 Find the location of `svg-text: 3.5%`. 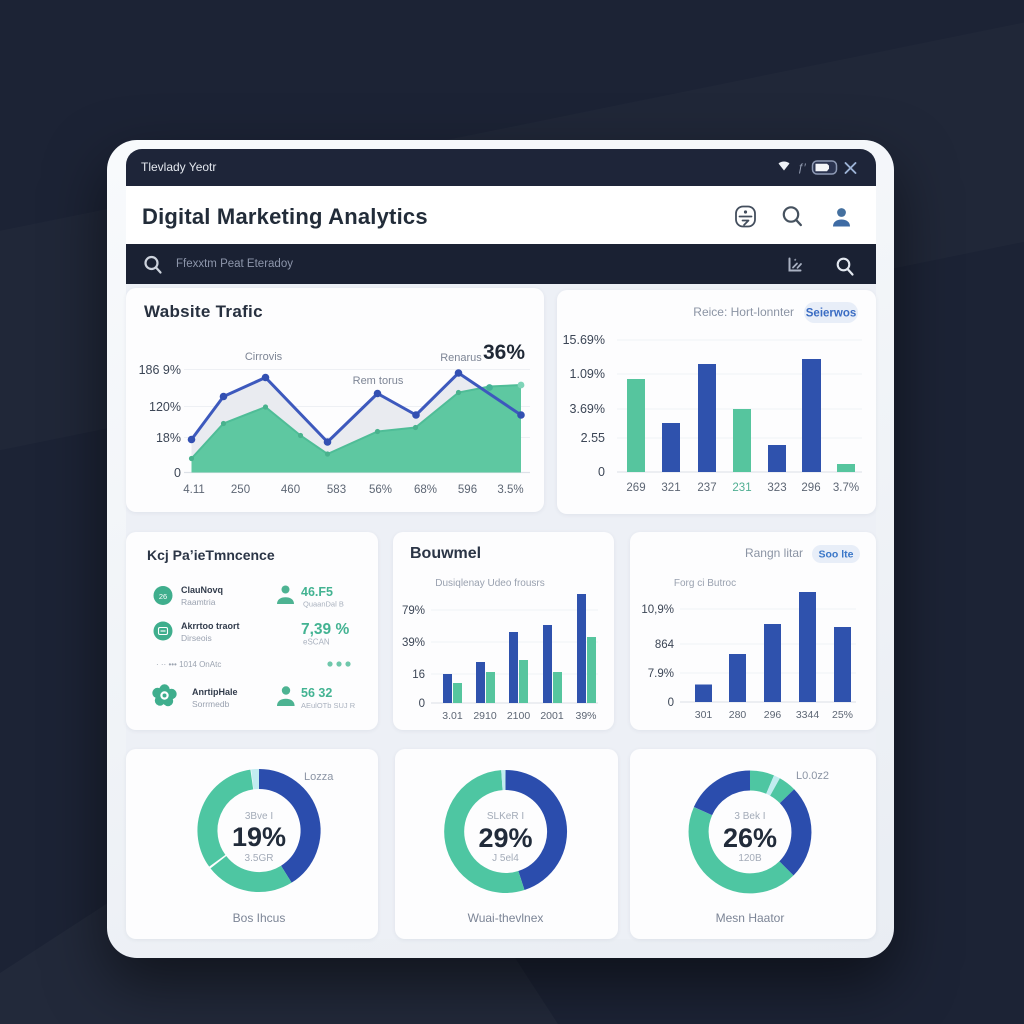

svg-text: 3.5% is located at coordinates (510, 490).